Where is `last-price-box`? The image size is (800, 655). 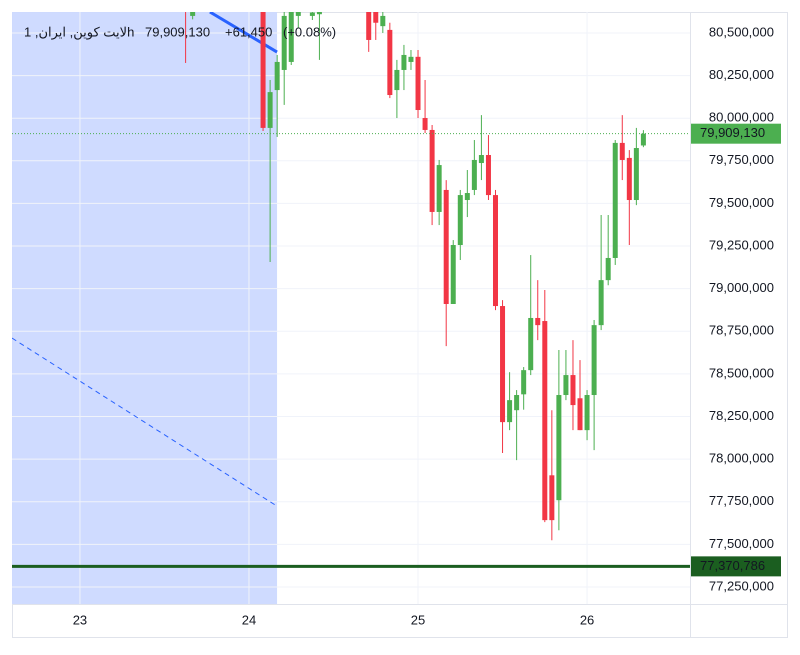 last-price-box is located at coordinates (736, 133).